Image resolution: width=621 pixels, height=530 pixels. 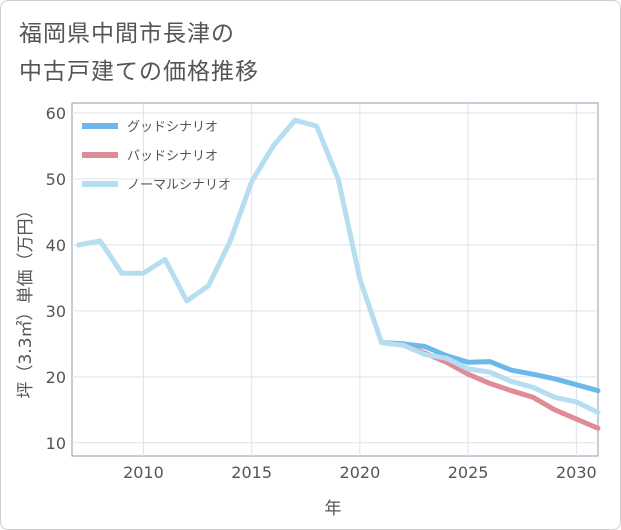 What do you see at coordinates (172, 127) in the screenshot?
I see `legend-label-0: グッドシナリオ` at bounding box center [172, 127].